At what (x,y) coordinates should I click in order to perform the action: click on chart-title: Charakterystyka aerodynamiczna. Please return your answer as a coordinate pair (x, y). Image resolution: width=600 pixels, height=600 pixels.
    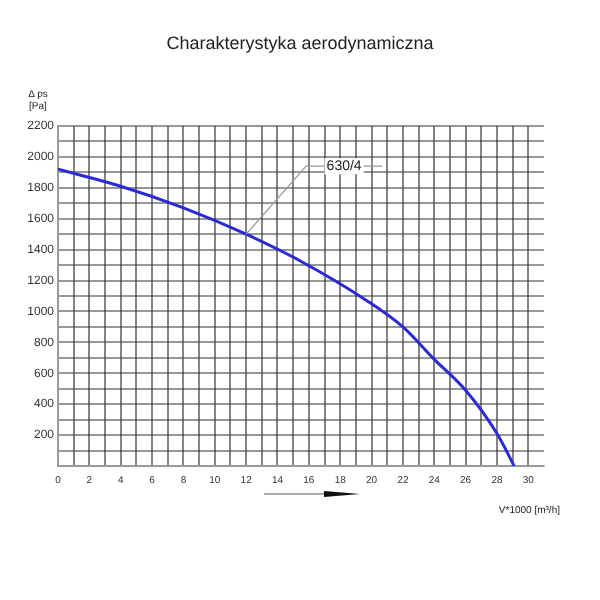
    Looking at the image, I should click on (300, 42).